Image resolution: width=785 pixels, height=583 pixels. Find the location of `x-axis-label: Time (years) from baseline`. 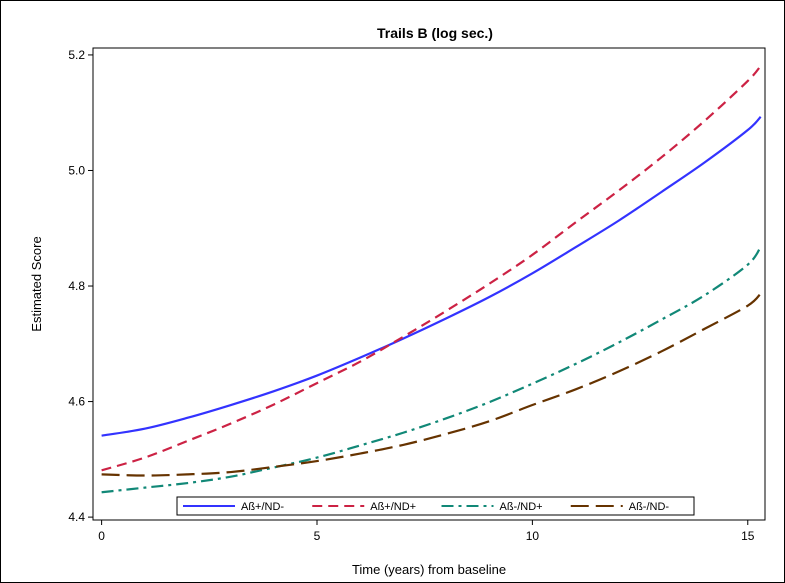

x-axis-label: Time (years) from baseline is located at coordinates (429, 569).